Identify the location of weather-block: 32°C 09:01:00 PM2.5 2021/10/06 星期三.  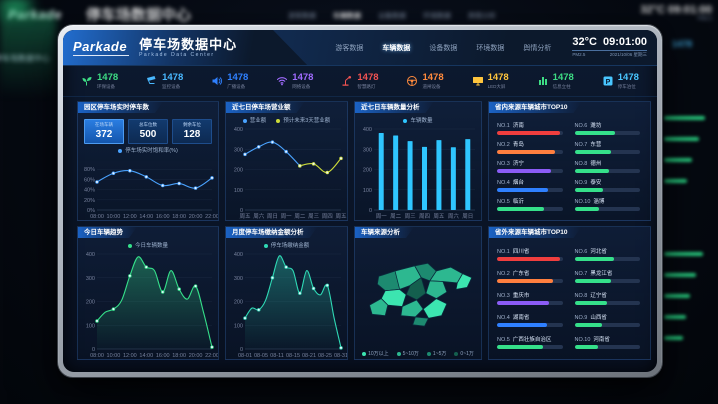
(609, 47).